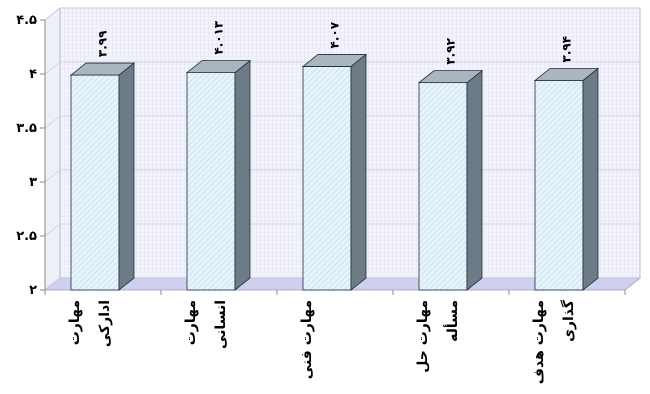  I want to click on x-category-label: گذاری, so click(568, 320).